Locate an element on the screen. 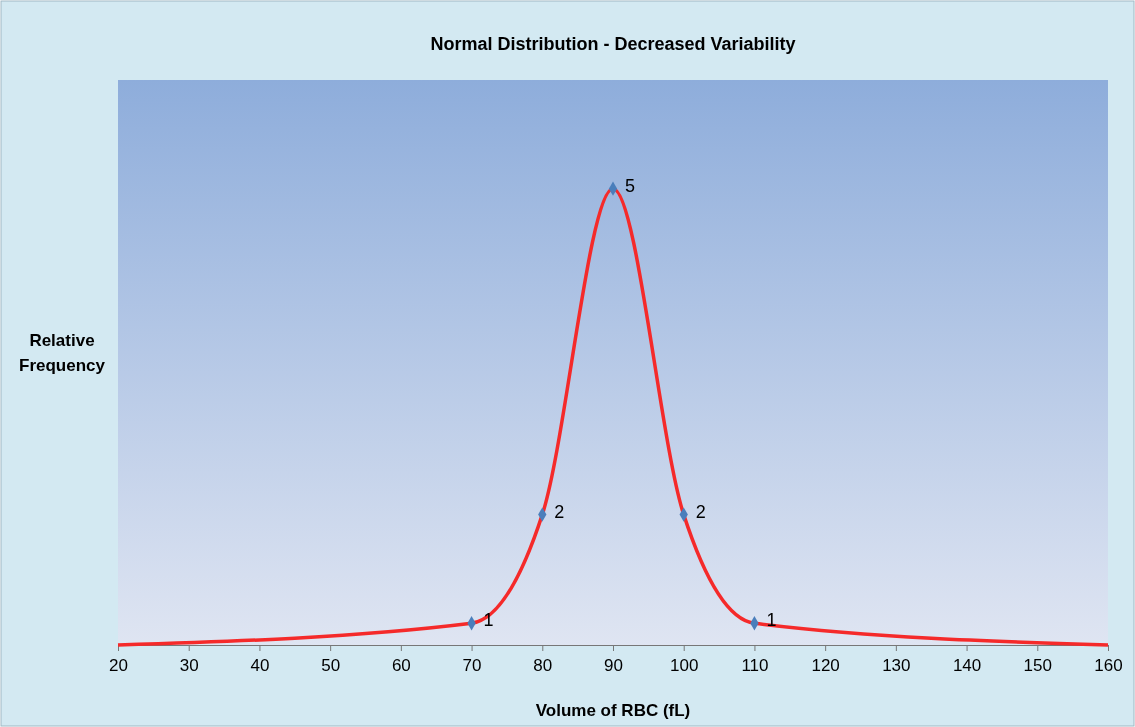 Image resolution: width=1135 pixels, height=727 pixels. x-tick-label: 110 is located at coordinates (755, 665).